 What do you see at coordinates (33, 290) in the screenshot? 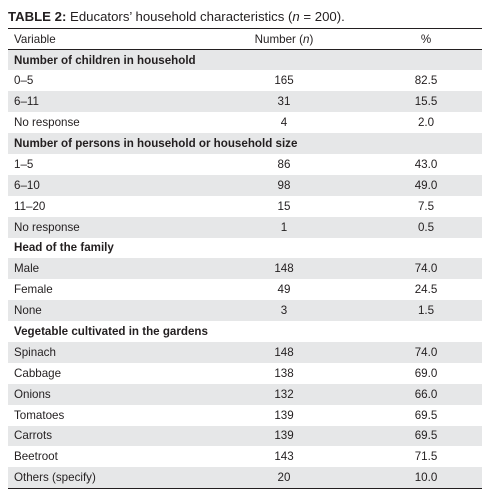
I see `row-label: Female` at bounding box center [33, 290].